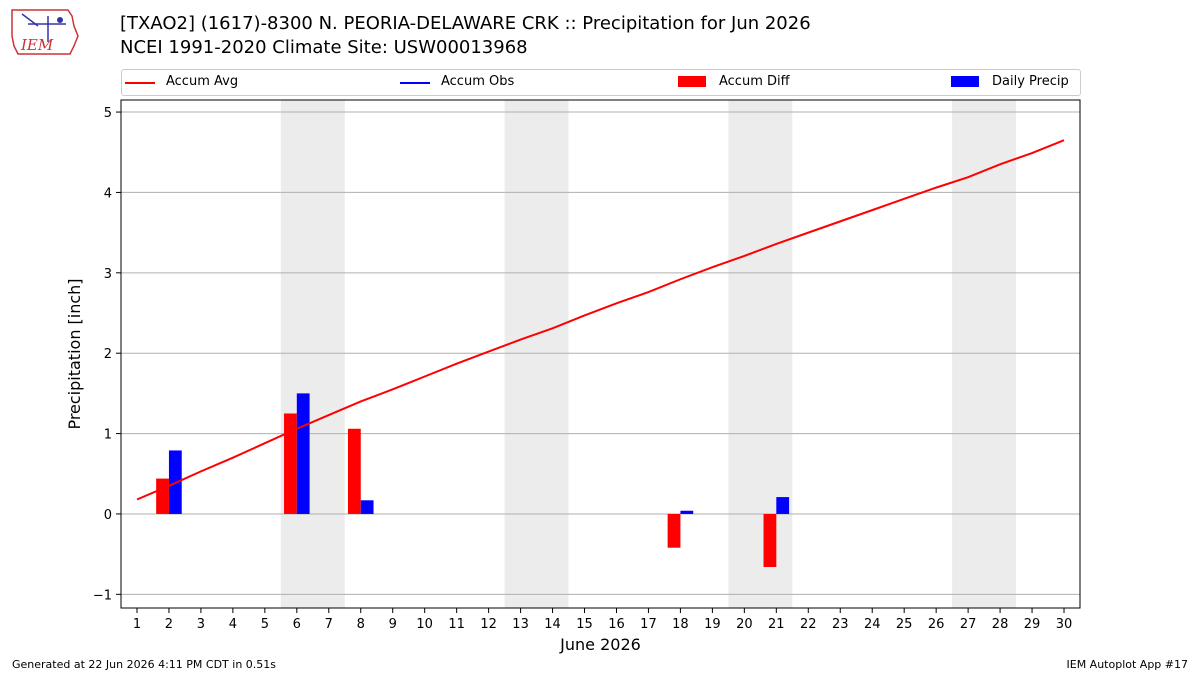  I want to click on x-tick-label: 5, so click(265, 624).